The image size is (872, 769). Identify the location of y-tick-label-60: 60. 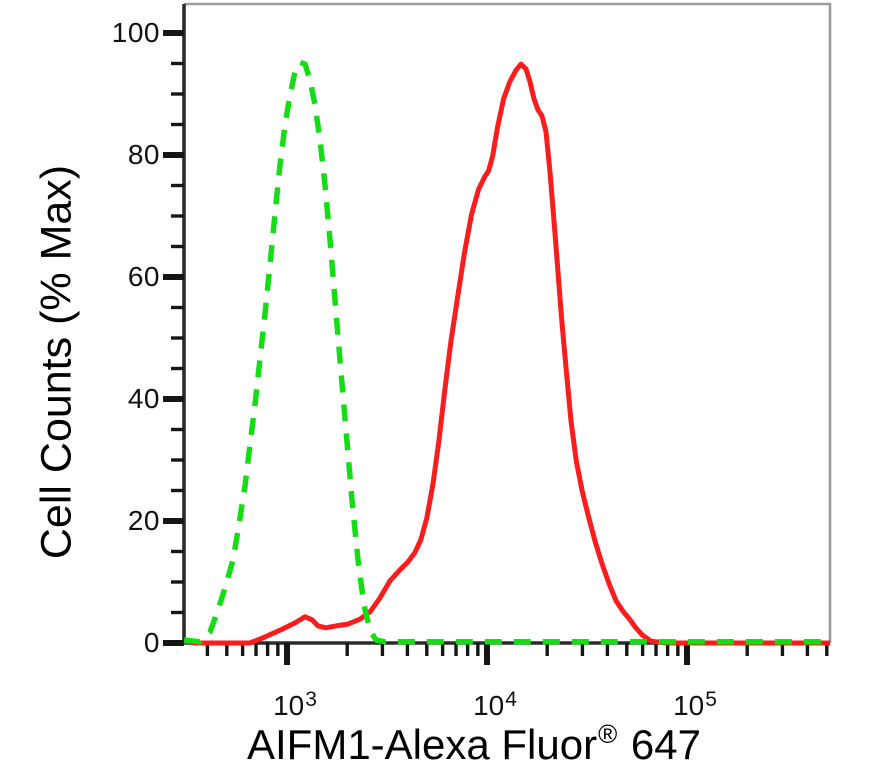
(143, 276).